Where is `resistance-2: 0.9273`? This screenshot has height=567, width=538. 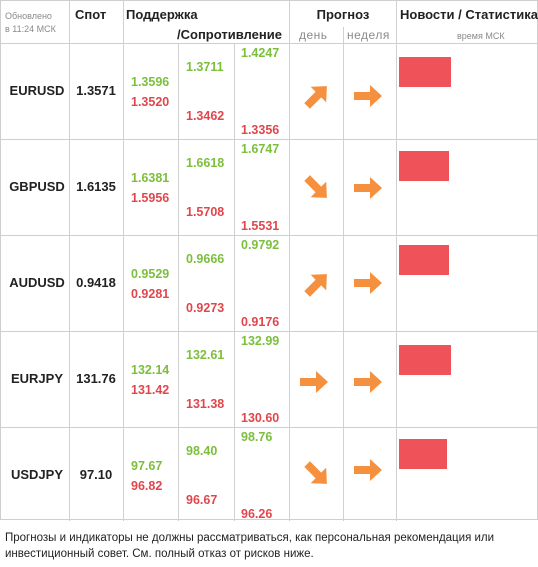
resistance-2: 0.9273 is located at coordinates (205, 308).